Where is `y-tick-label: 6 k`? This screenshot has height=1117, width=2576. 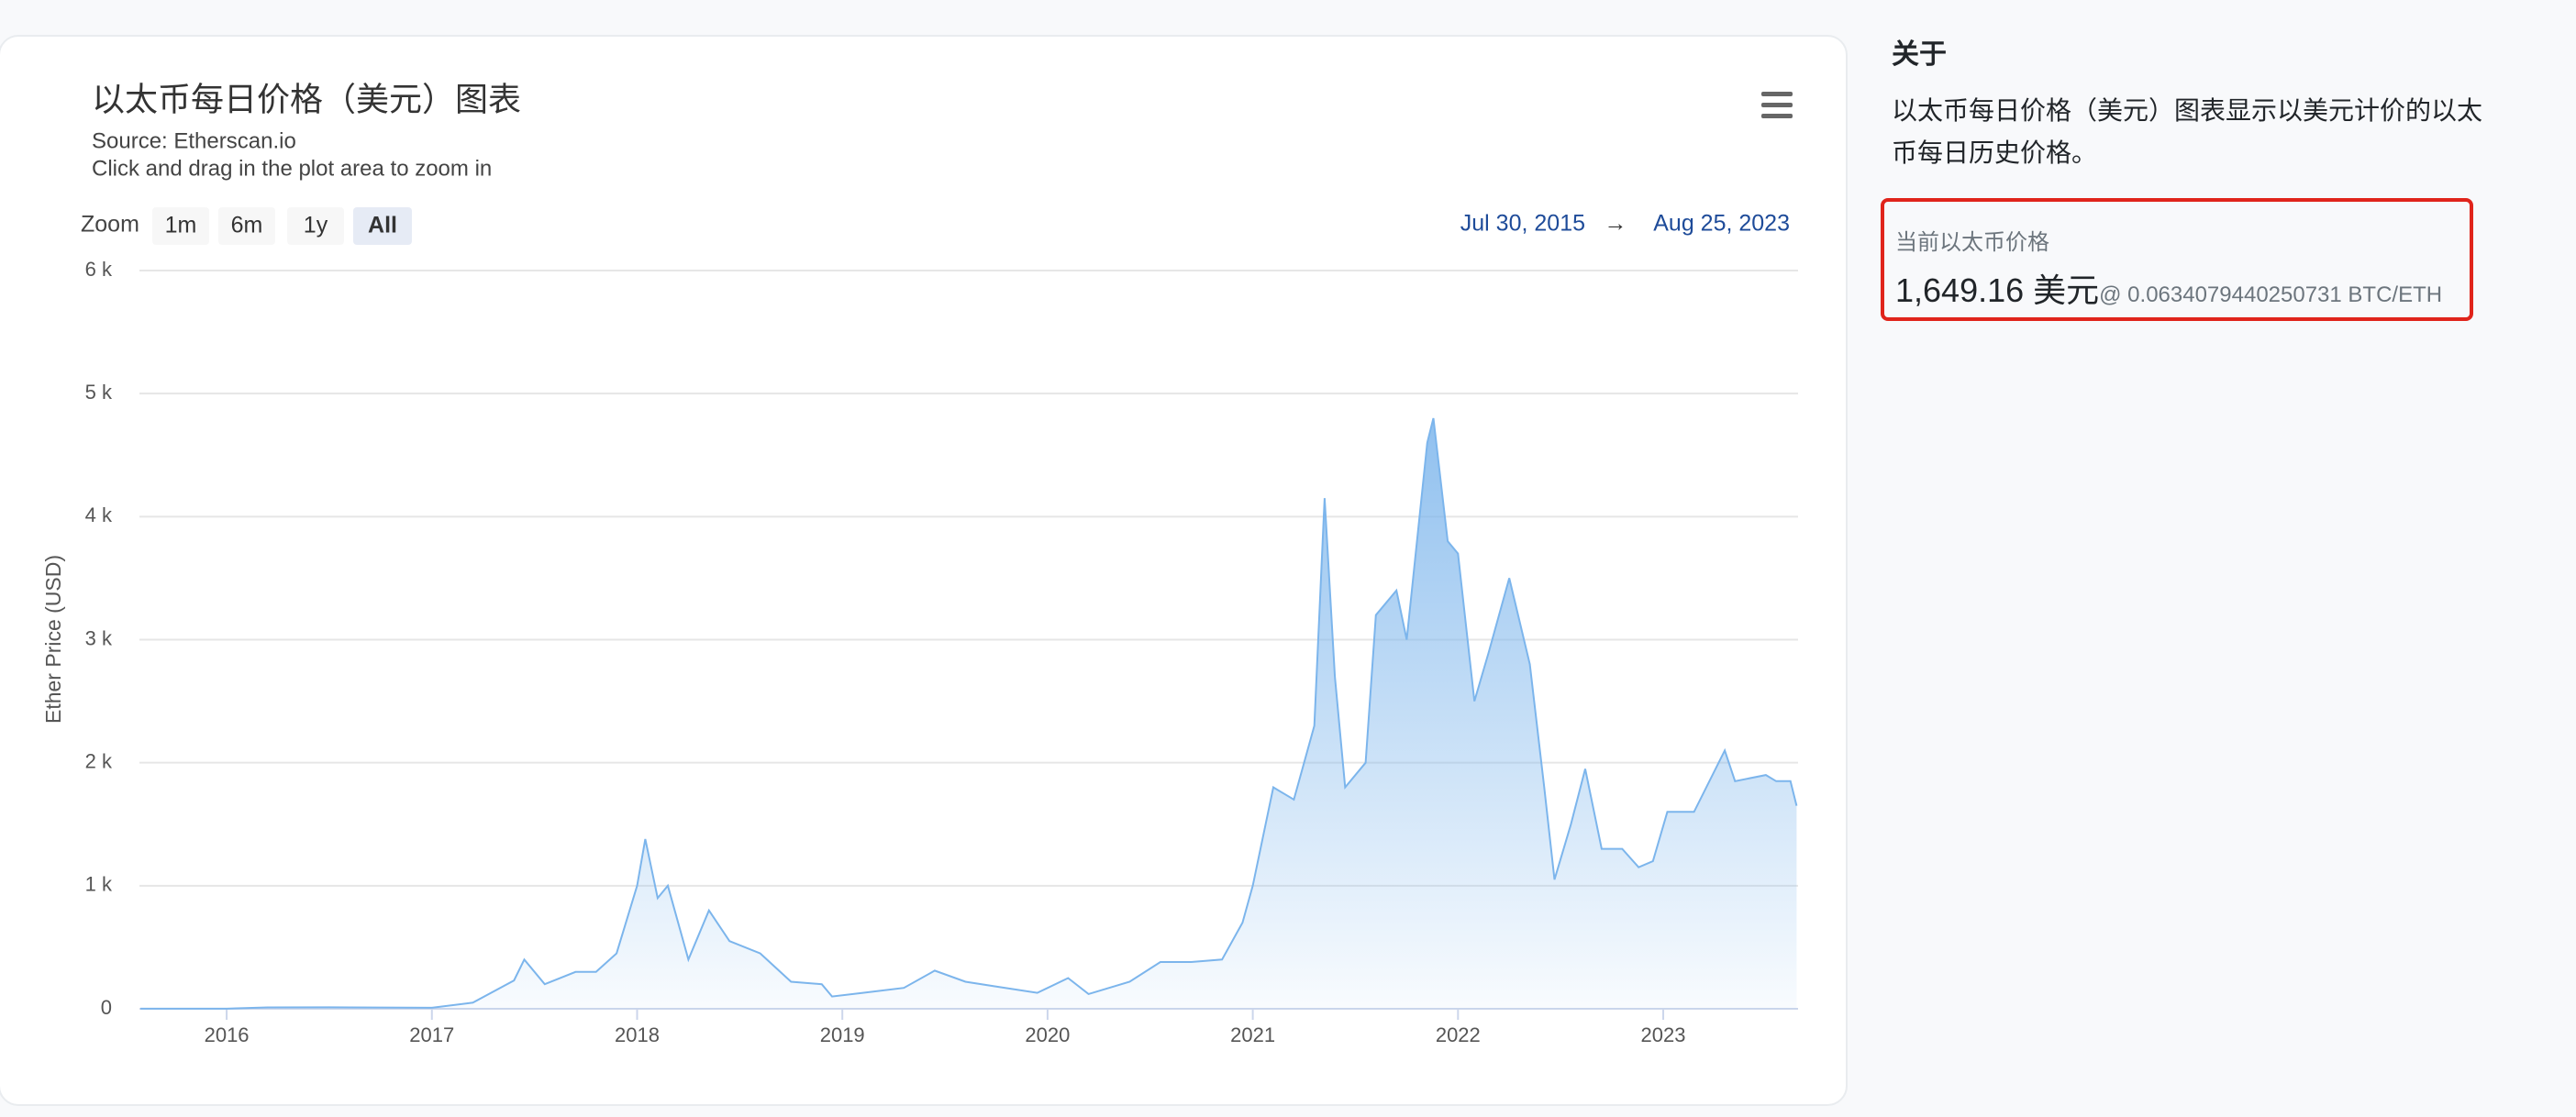 y-tick-label: 6 k is located at coordinates (99, 270).